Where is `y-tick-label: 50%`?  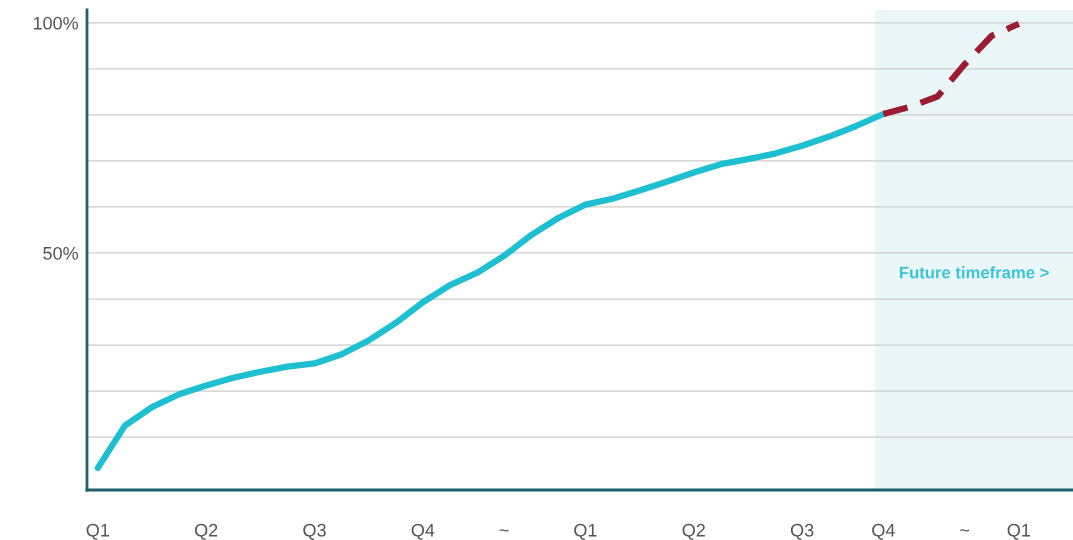
y-tick-label: 50% is located at coordinates (61, 253).